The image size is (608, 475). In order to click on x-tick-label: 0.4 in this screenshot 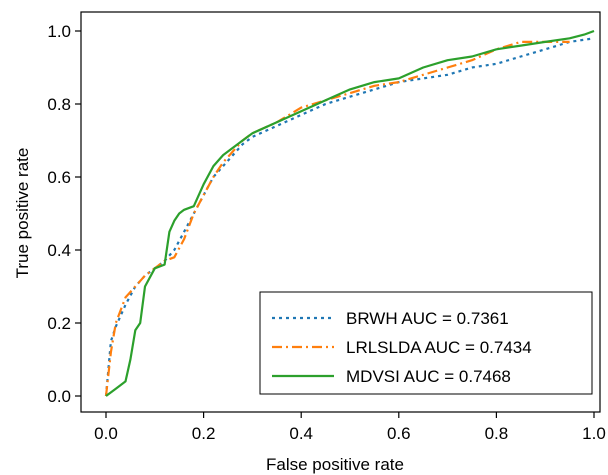, I will do `click(301, 433)`.